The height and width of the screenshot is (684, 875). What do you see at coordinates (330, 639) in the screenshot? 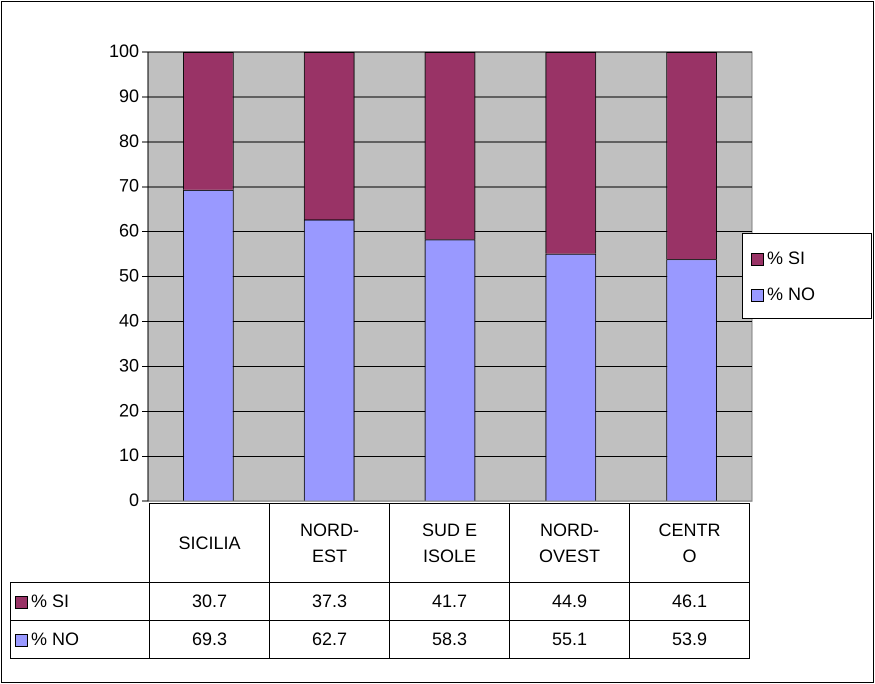
I see `data-label: 62.7` at bounding box center [330, 639].